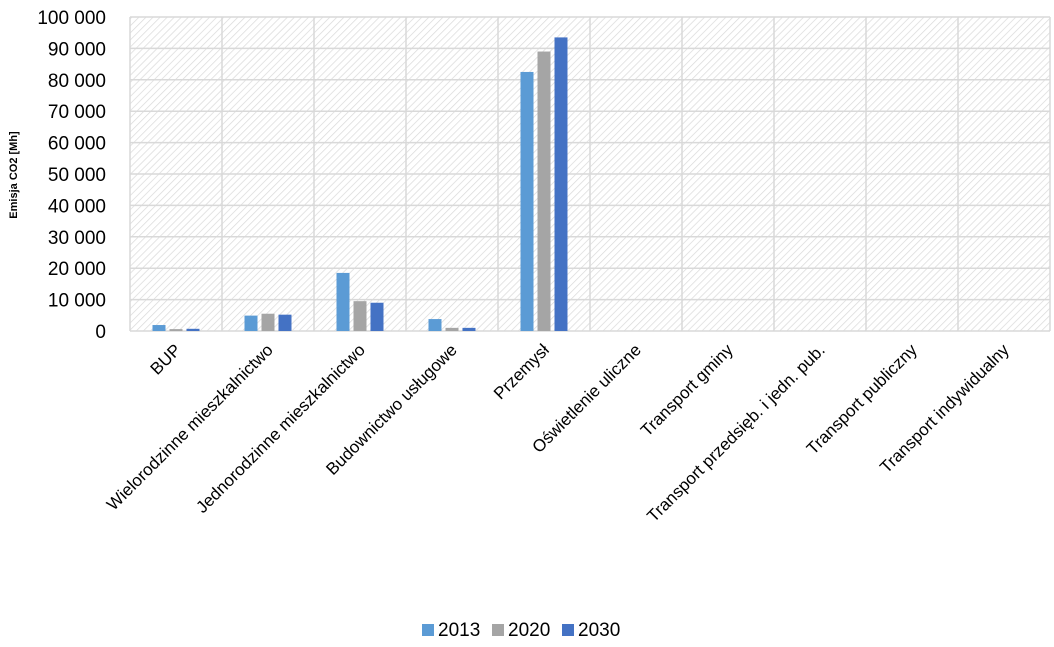 The height and width of the screenshot is (647, 1054). What do you see at coordinates (166, 359) in the screenshot?
I see `x-category-label: BUP` at bounding box center [166, 359].